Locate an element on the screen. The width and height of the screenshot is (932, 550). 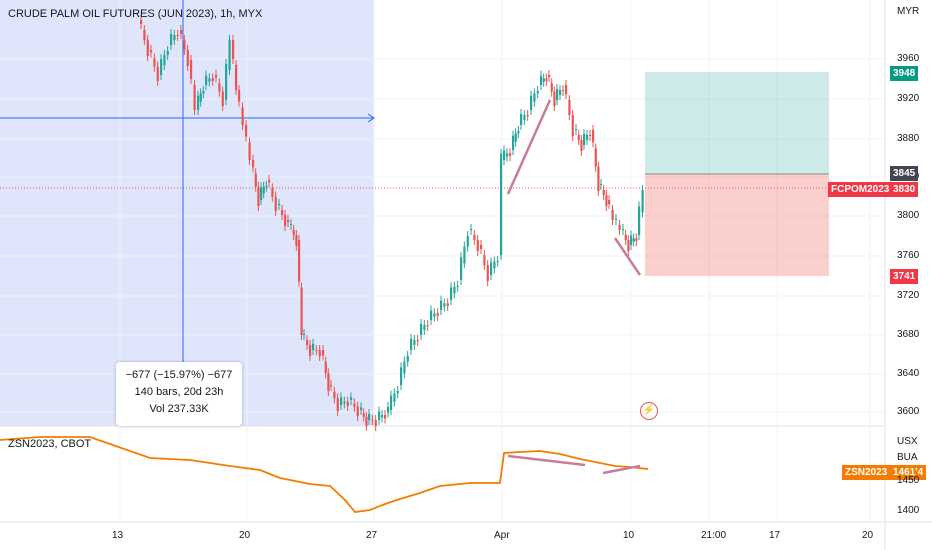
sub-chart-title: ZSN2023, CBOT is located at coordinates (50, 444).